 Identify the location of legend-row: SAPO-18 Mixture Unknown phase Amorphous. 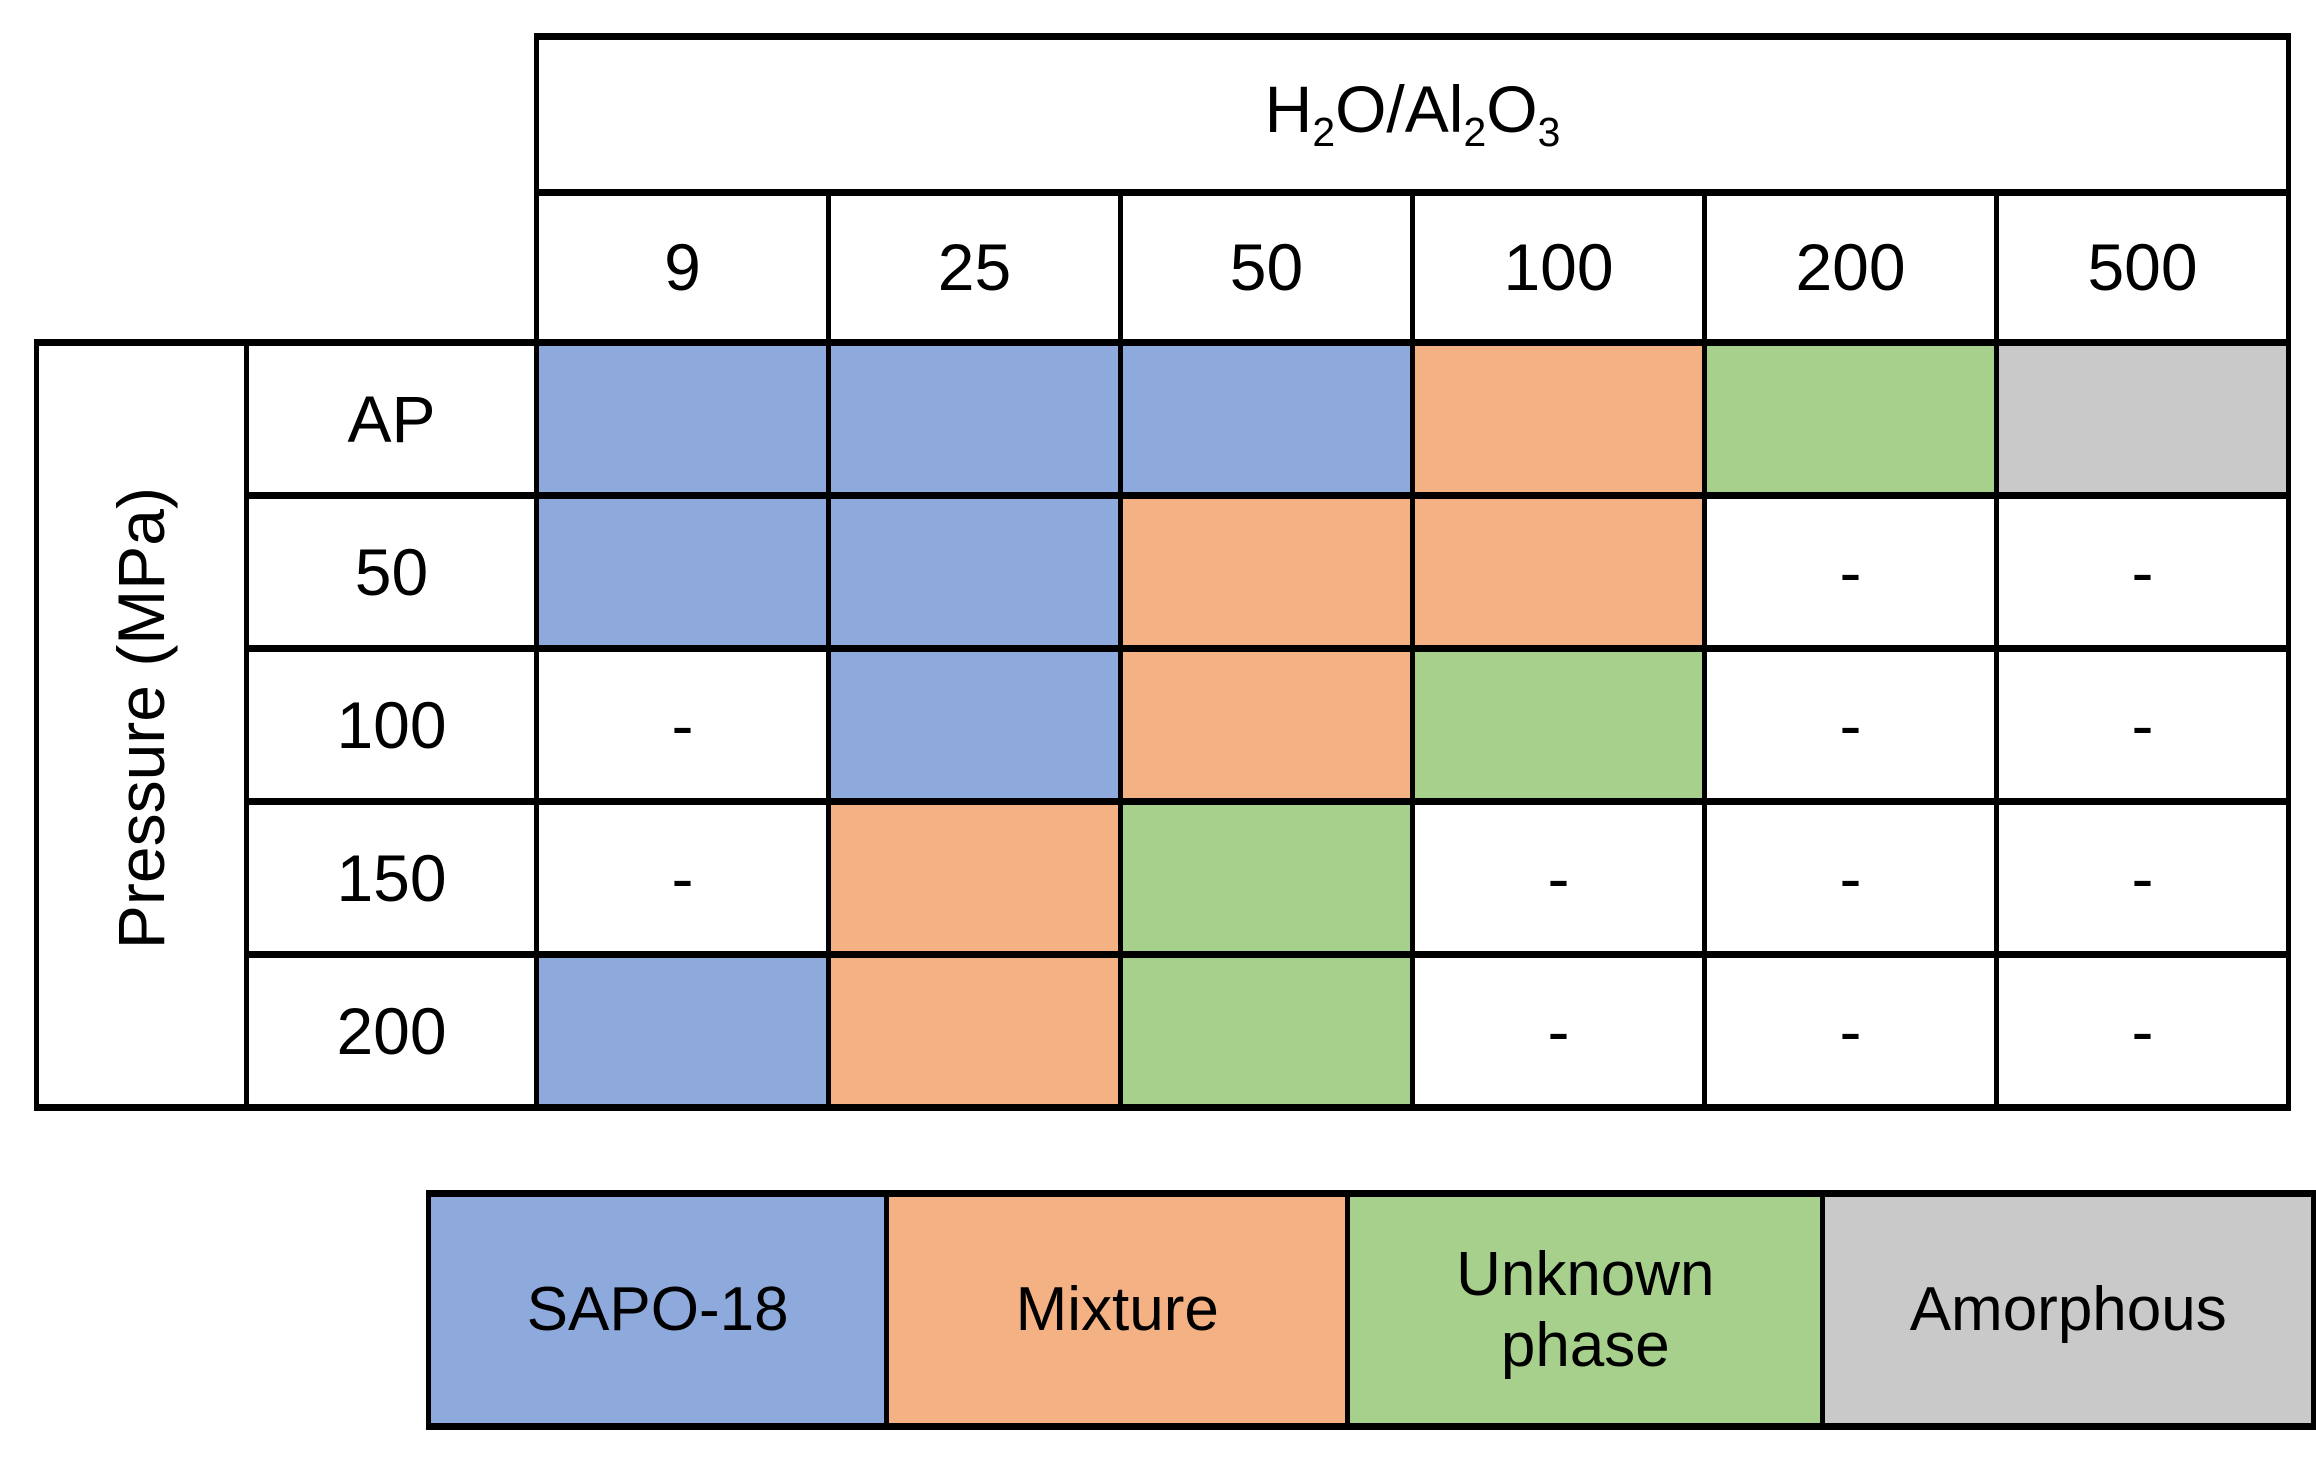
(1370, 1310).